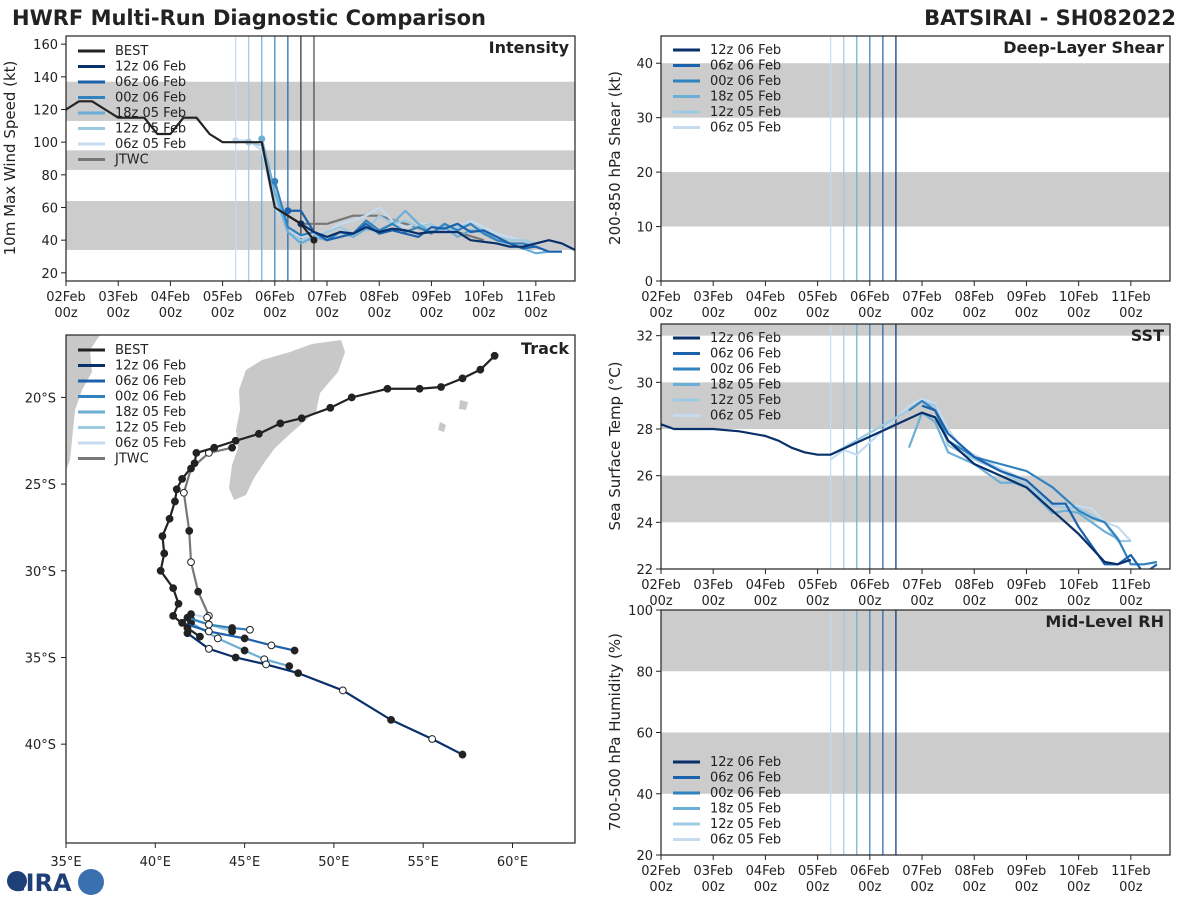 The height and width of the screenshot is (900, 1200). I want to click on series-start-point, so click(275, 181).